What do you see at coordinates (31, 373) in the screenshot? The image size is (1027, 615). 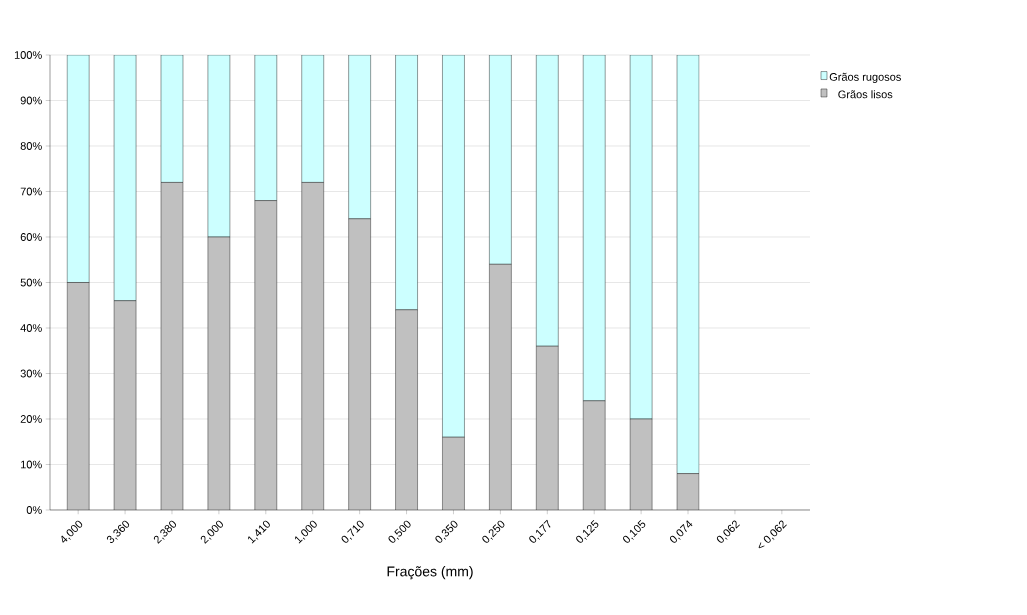 I see `y-tick-label: 30%` at bounding box center [31, 373].